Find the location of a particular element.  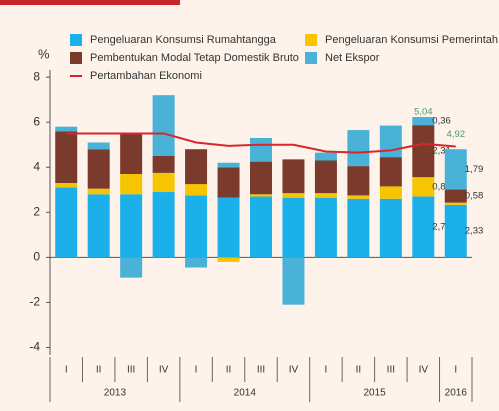

legend-label: Pertambahan Ekonomi is located at coordinates (146, 76).